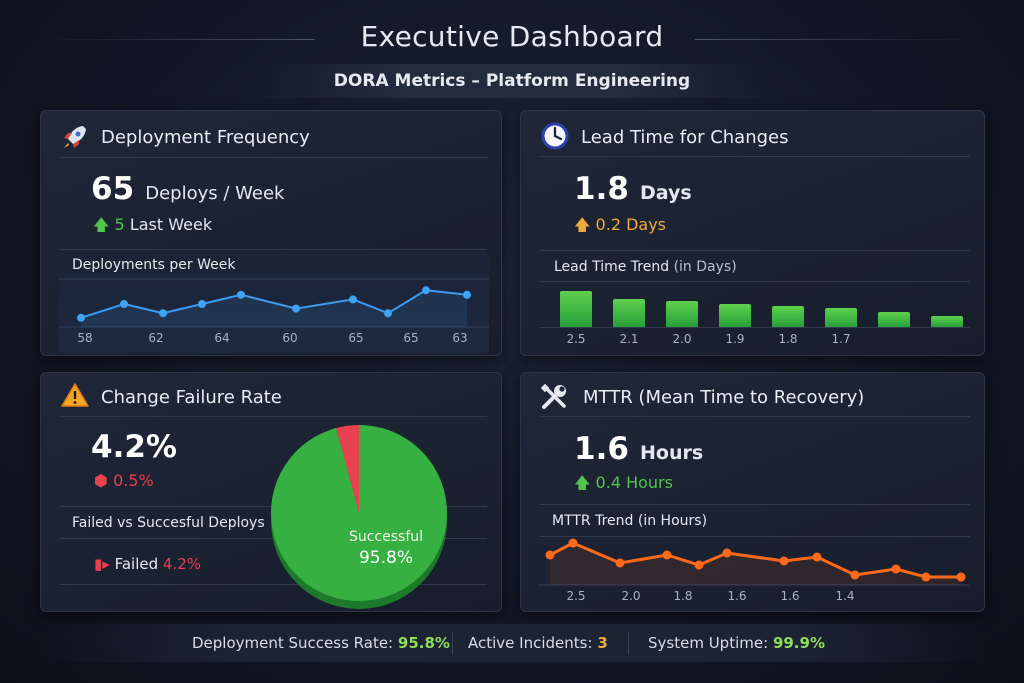 The width and height of the screenshot is (1024, 683). I want to click on system-uptime-label: System Uptime:, so click(708, 643).